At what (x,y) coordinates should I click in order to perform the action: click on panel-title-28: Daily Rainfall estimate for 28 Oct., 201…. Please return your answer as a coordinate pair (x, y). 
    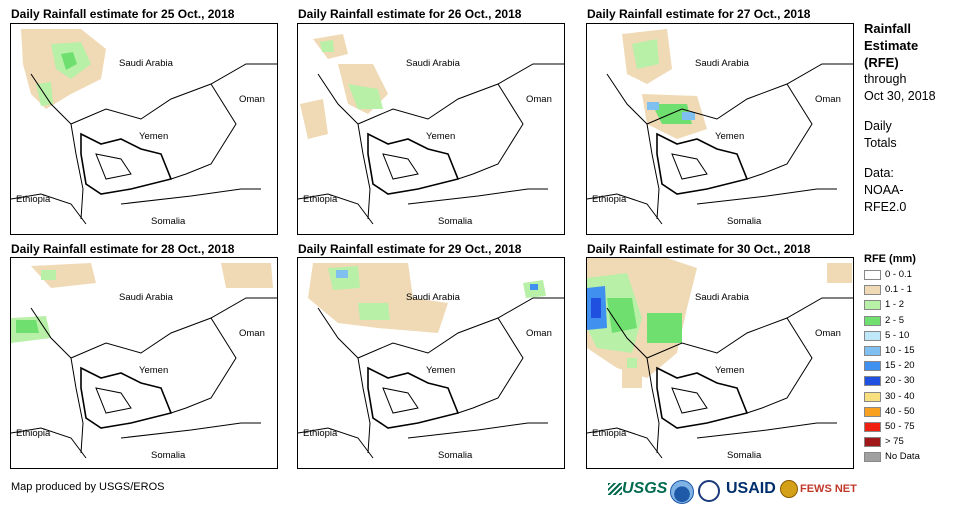
    Looking at the image, I should click on (123, 249).